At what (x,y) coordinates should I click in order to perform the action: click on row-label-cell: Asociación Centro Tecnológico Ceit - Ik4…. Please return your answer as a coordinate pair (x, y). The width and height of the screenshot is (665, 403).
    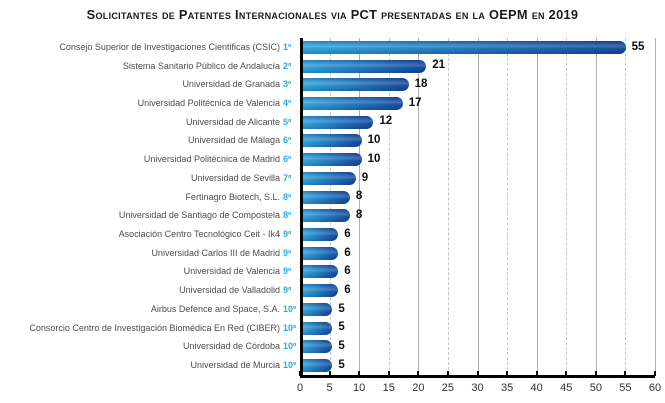
    Looking at the image, I should click on (150, 234).